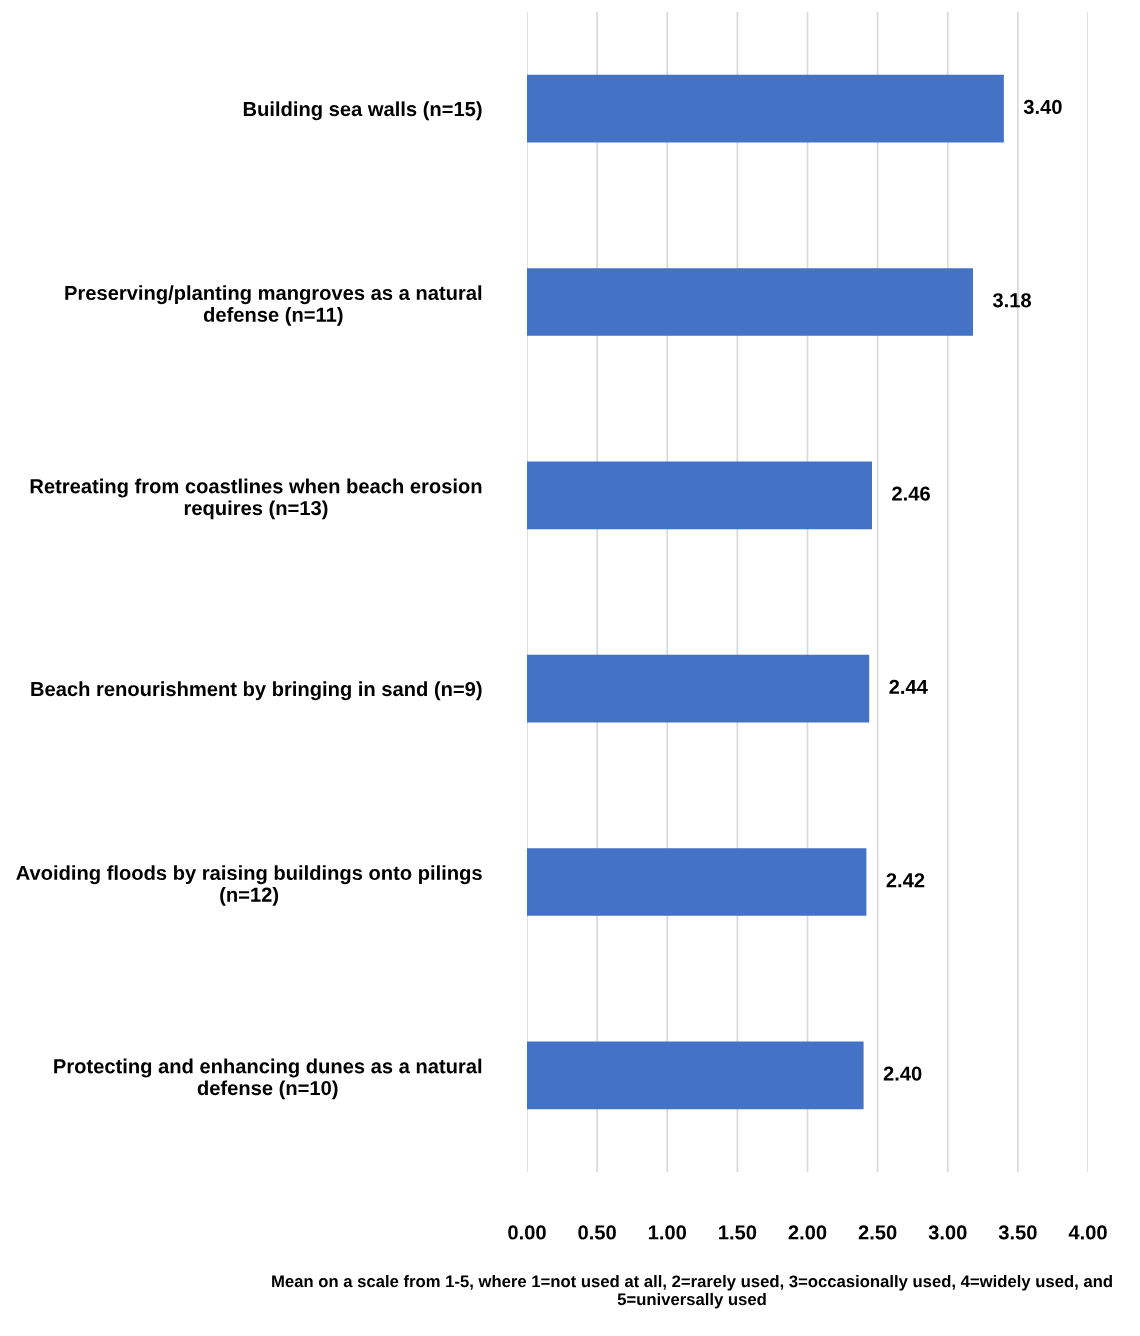 This screenshot has width=1140, height=1336. I want to click on data-label: 2.46, so click(911, 493).